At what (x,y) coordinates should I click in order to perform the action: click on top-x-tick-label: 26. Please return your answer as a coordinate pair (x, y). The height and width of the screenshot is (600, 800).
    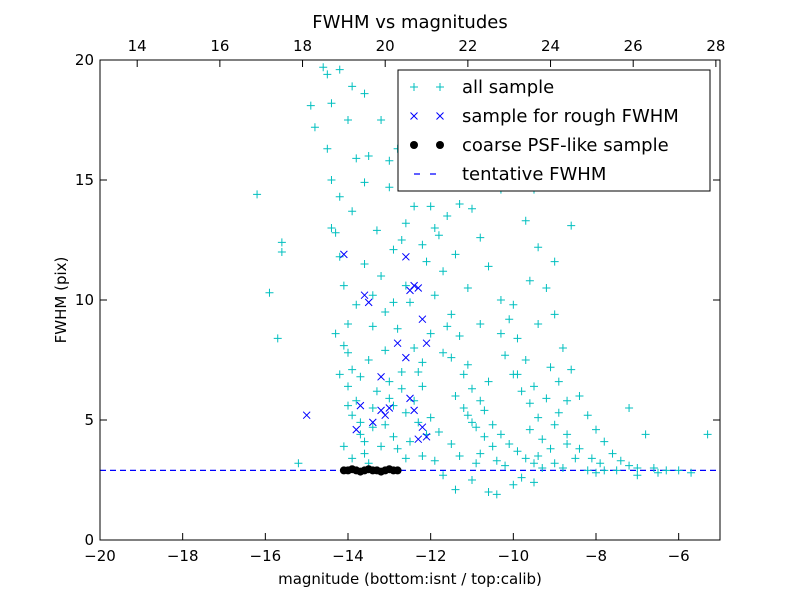
    Looking at the image, I should click on (633, 46).